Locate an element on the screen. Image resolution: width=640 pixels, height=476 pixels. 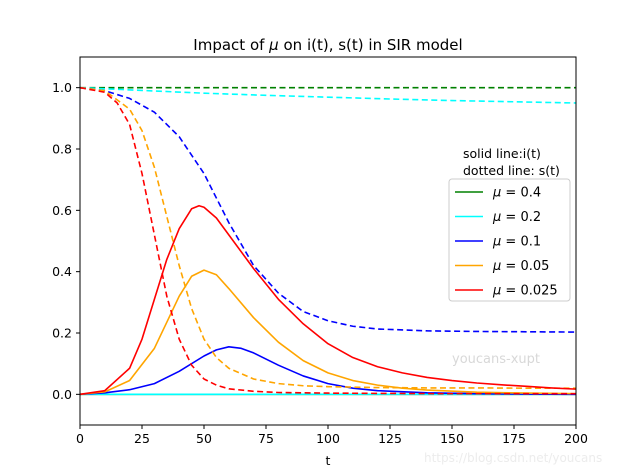
x-axis-label: t is located at coordinates (328, 460).